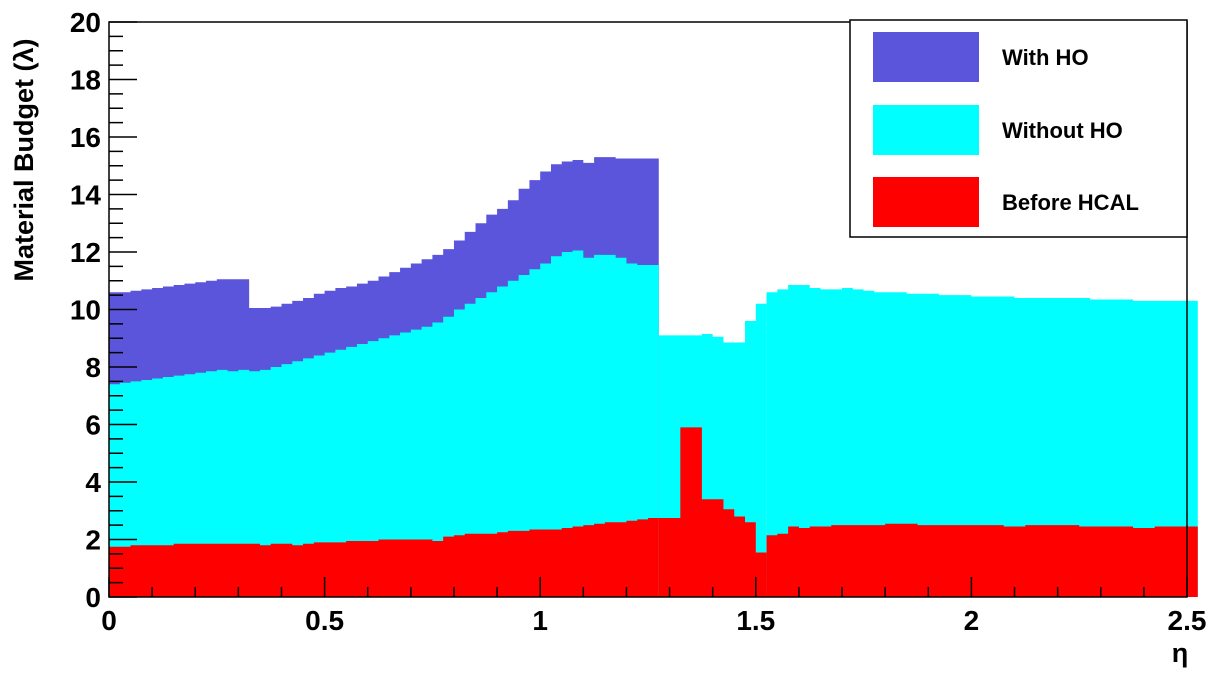 Image resolution: width=1212 pixels, height=678 pixels. I want to click on x-tick-label: 0, so click(109, 620).